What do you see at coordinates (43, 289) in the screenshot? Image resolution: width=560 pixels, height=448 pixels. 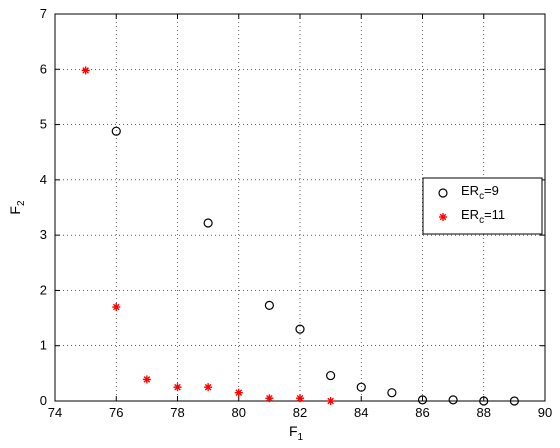 I see `y-tick-label: 2` at bounding box center [43, 289].